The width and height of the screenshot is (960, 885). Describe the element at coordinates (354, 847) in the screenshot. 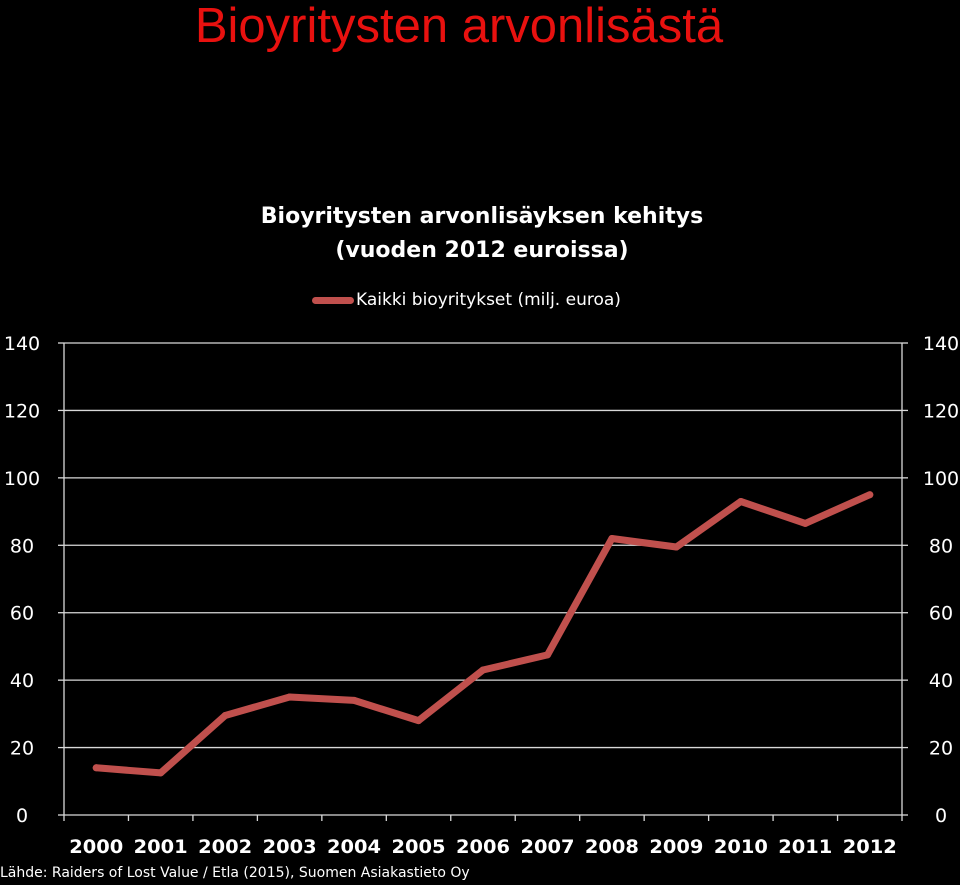

I see `x-tick-label: 2004` at that location.